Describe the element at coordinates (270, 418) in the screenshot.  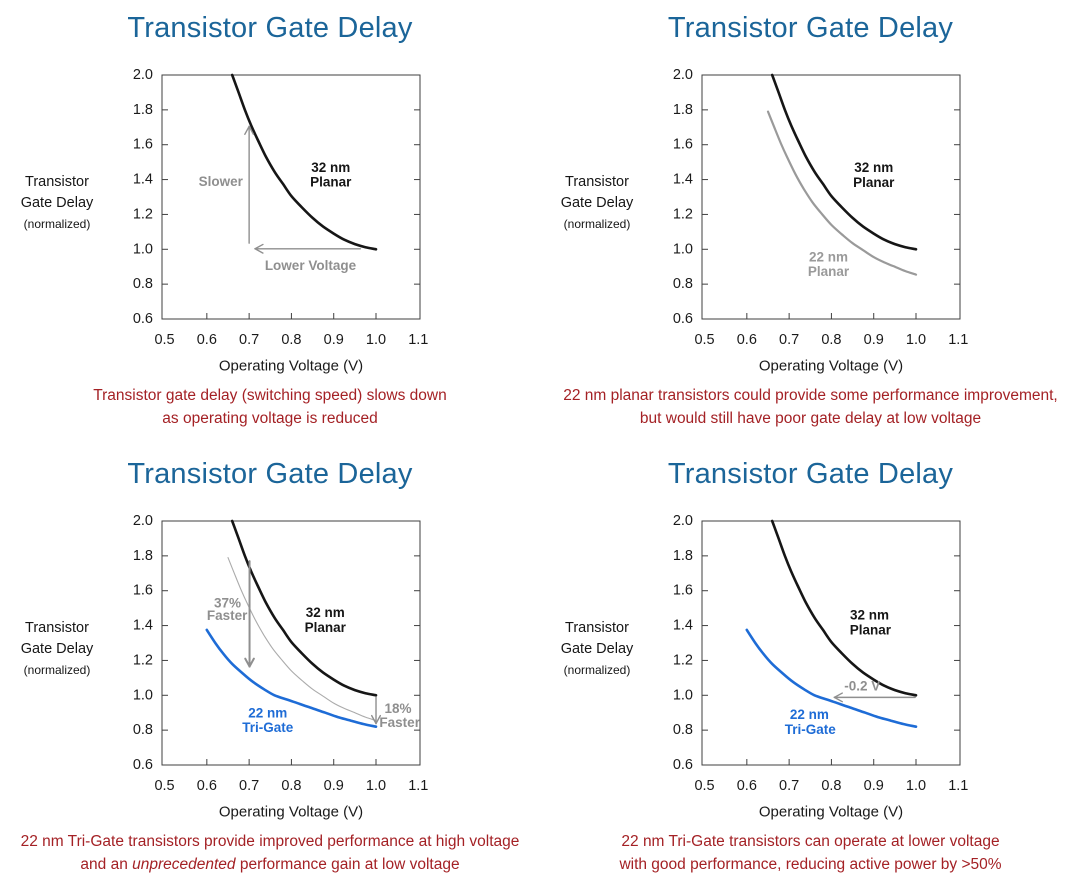
I see `caption-line: as operating voltage is reduced` at that location.